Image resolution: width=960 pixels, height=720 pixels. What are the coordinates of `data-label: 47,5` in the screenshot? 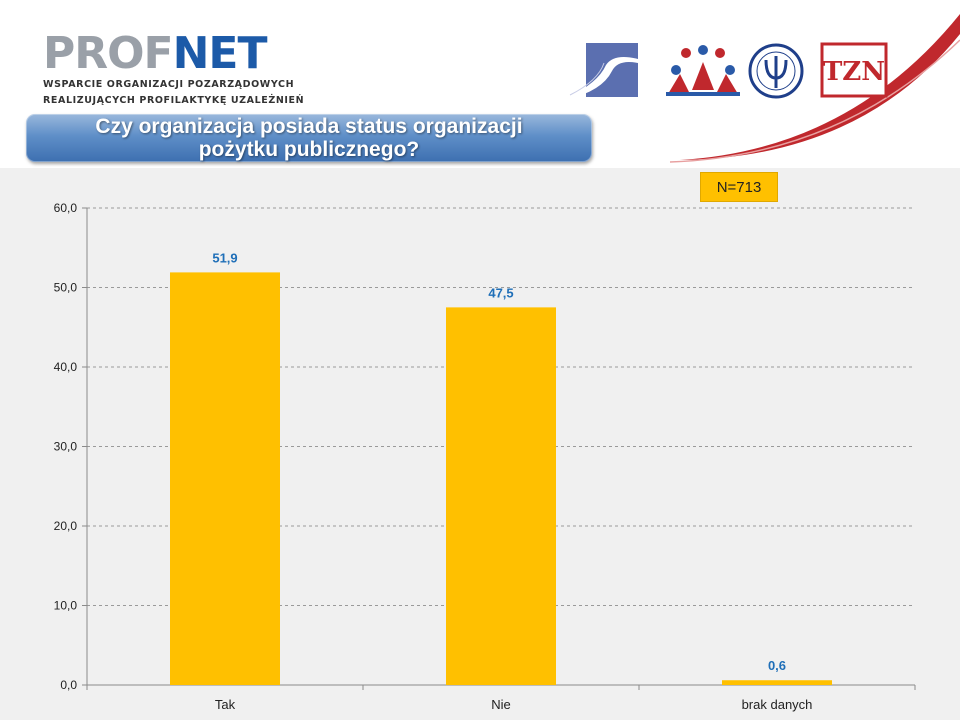 It's located at (500, 292).